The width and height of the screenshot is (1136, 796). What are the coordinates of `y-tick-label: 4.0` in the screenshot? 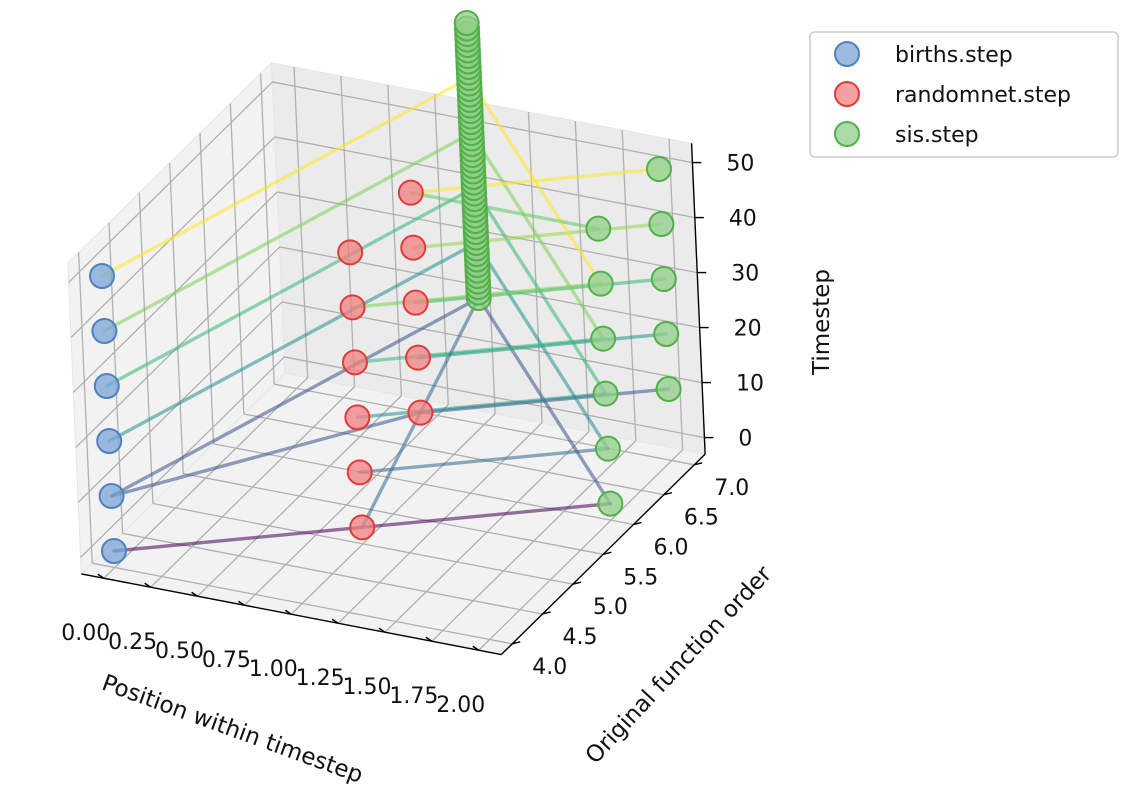 It's located at (549, 667).